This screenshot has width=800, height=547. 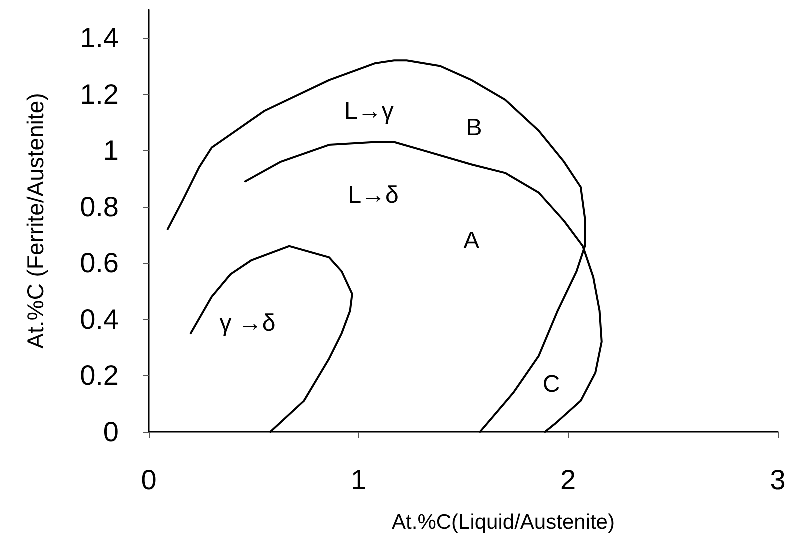 I want to click on x-axis-title: At.%C(Liquid/Austenite), so click(x=503, y=522).